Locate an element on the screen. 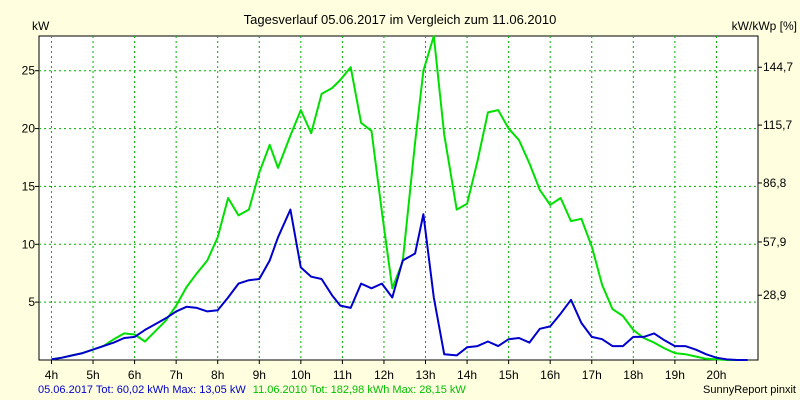 Image resolution: width=800 pixels, height=400 pixels. y-tick-label-right: 28,9 is located at coordinates (775, 295).